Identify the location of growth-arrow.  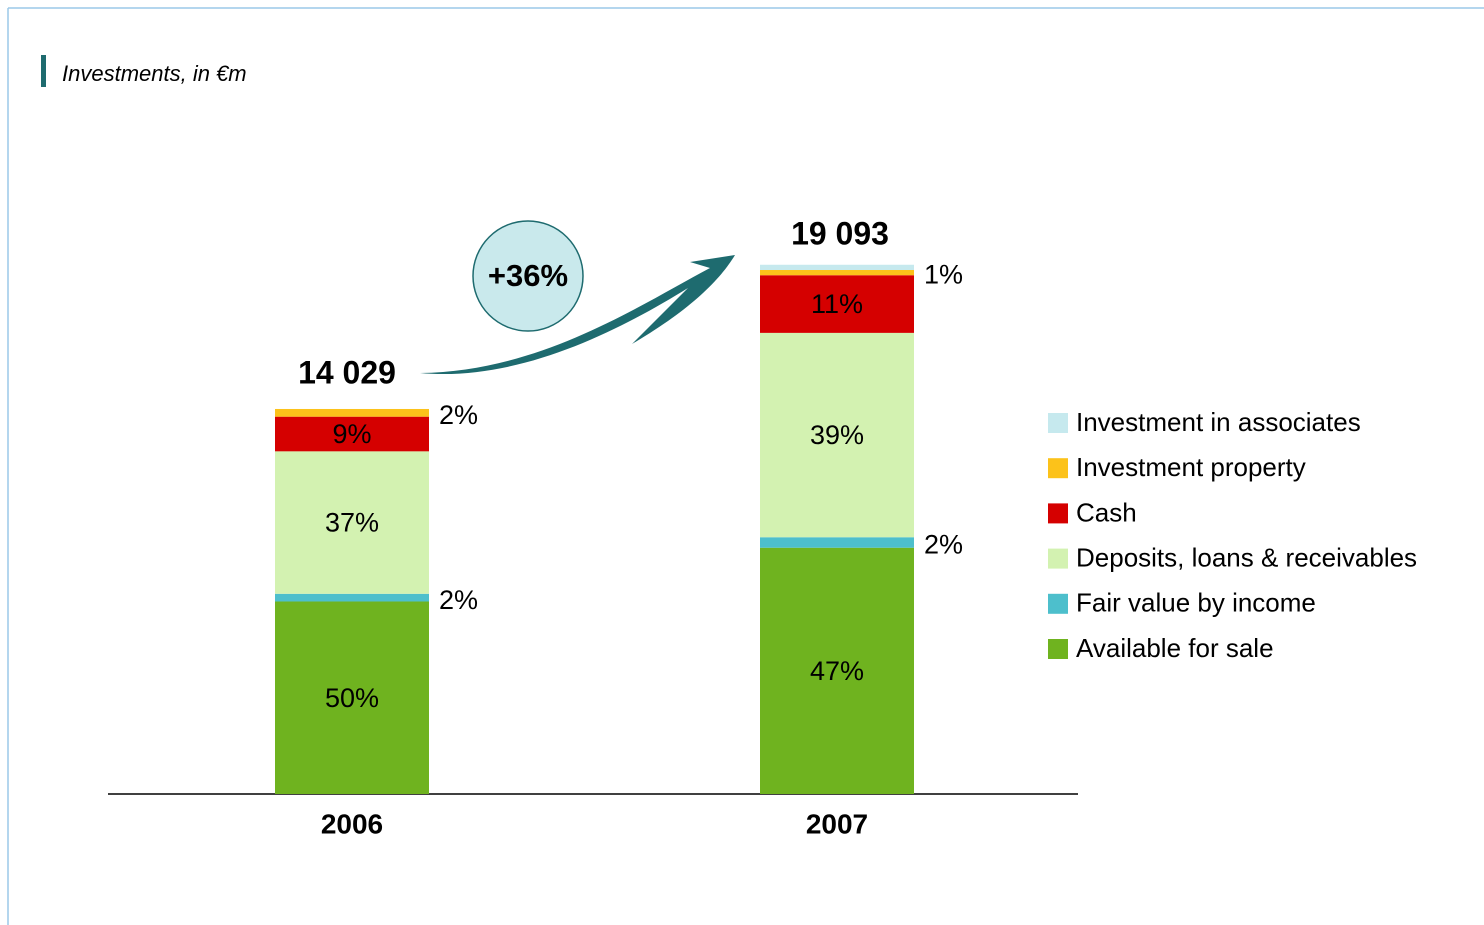
(577, 315).